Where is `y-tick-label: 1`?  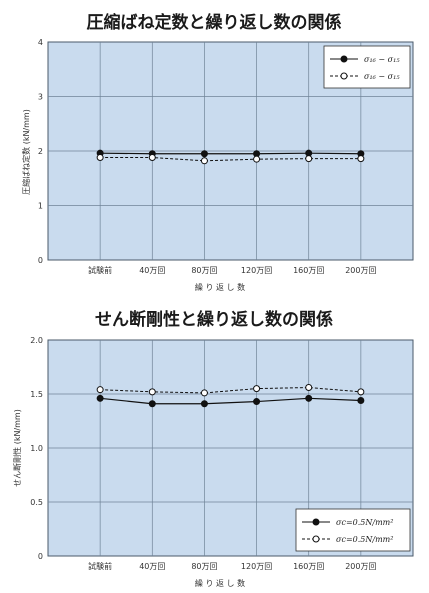 y-tick-label: 1 is located at coordinates (40, 206).